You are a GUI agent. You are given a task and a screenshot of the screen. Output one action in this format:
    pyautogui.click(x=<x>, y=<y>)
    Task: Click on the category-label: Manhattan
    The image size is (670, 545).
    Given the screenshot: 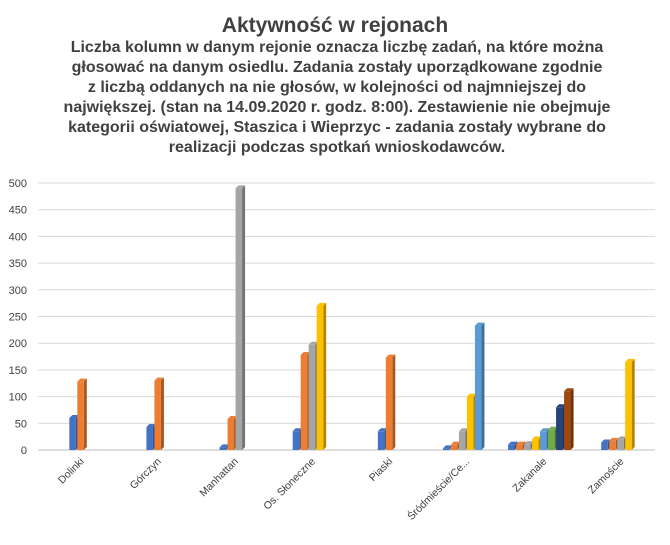 What is the action you would take?
    pyautogui.click(x=219, y=478)
    